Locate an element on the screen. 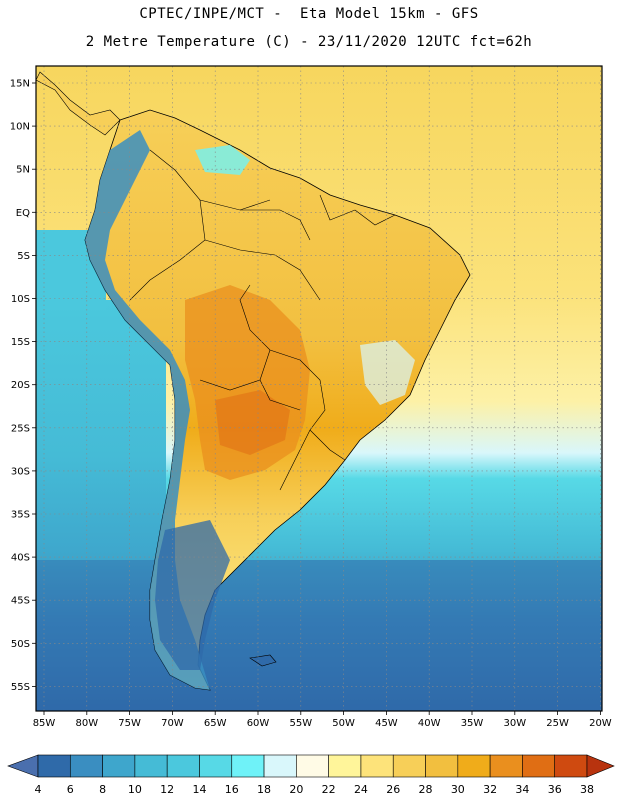  lon-label: 20W is located at coordinates (600, 723).